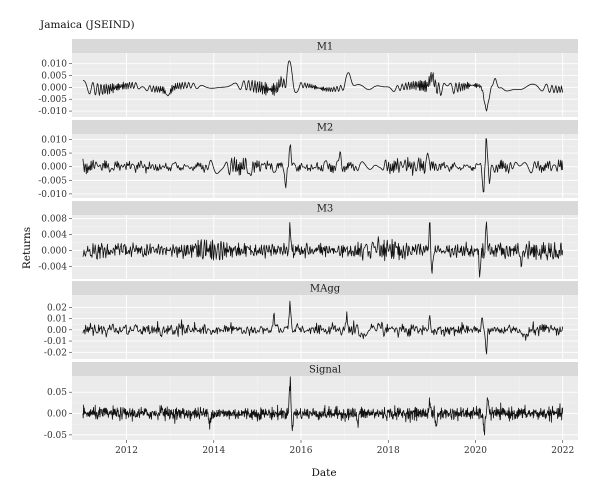 Image resolution: width=600 pixels, height=497 pixels. Describe the element at coordinates (388, 451) in the screenshot. I see `x-tick-label: 2018` at that location.